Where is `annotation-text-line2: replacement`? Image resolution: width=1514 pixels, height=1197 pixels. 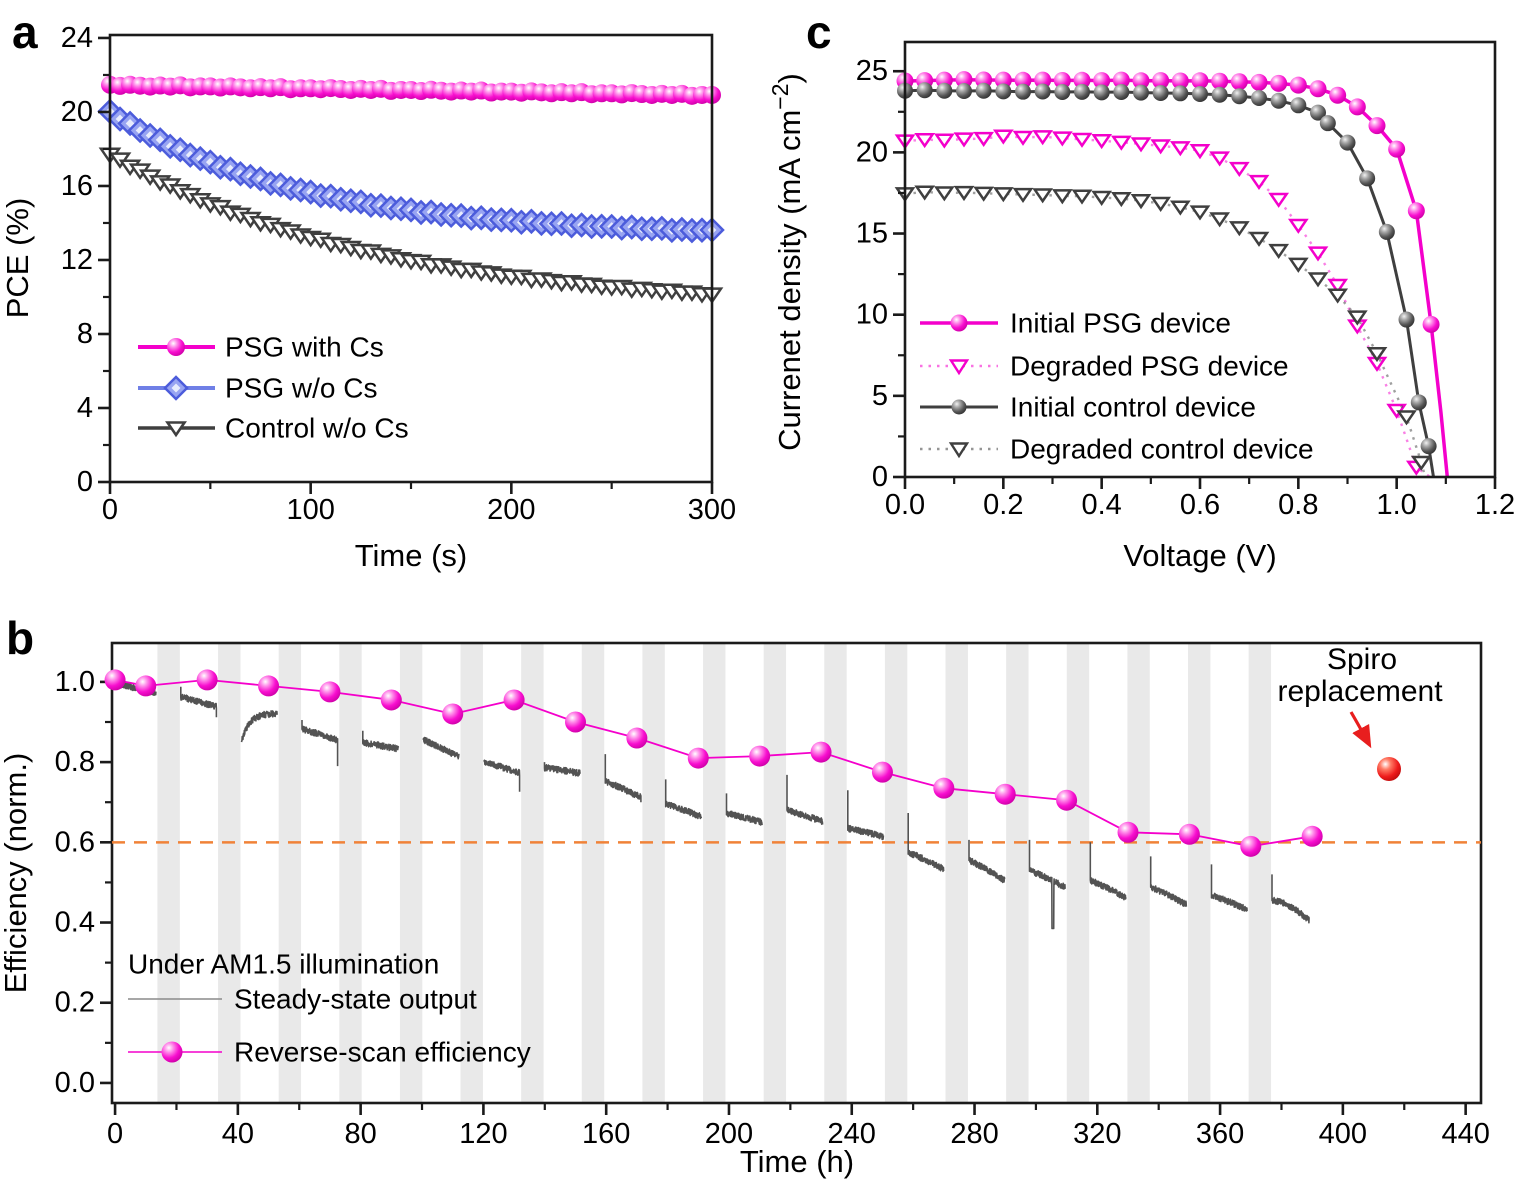 annotation-text-line2: replacement is located at coordinates (1360, 691).